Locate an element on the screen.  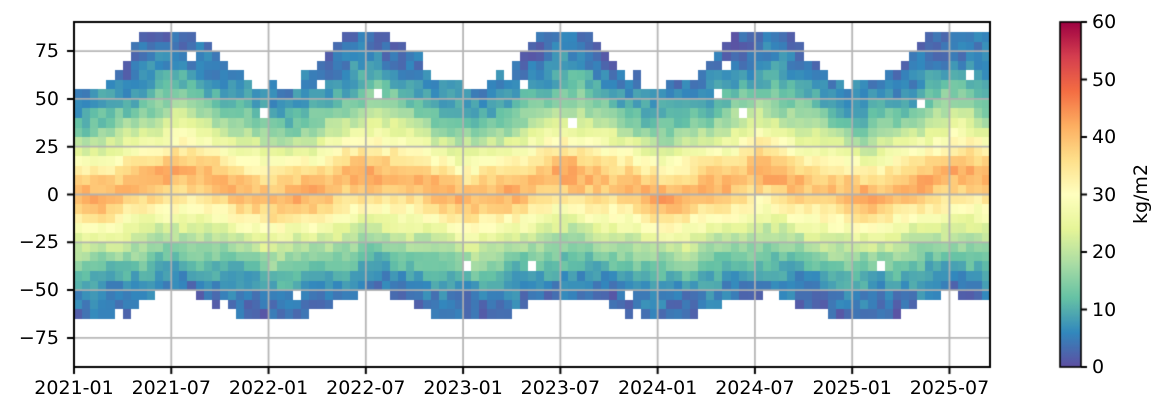
x-tick-label: 2023-01 is located at coordinates (463, 388).